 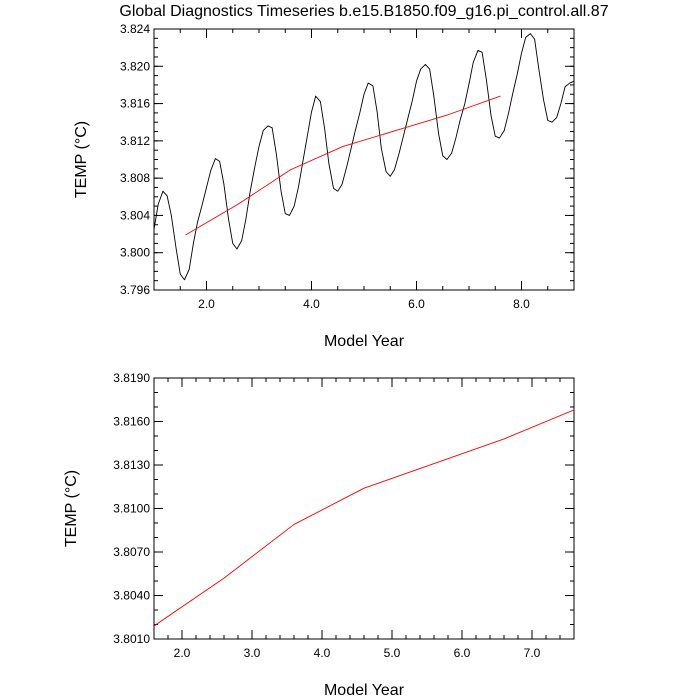 I want to click on x-tick-label: 5.0, so click(x=392, y=653).